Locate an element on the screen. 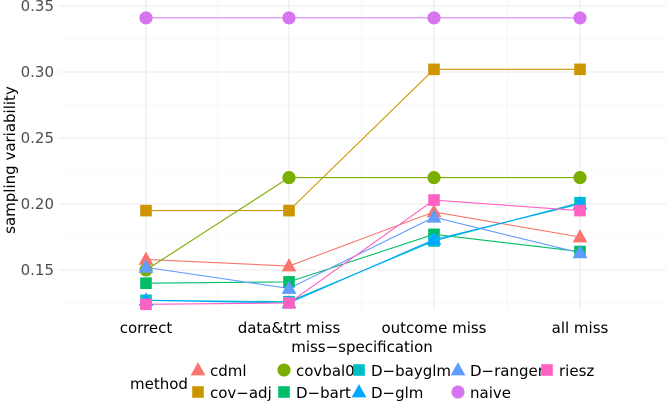 This screenshot has height=408, width=672. x-tick-label: data&trt miss is located at coordinates (289, 328).